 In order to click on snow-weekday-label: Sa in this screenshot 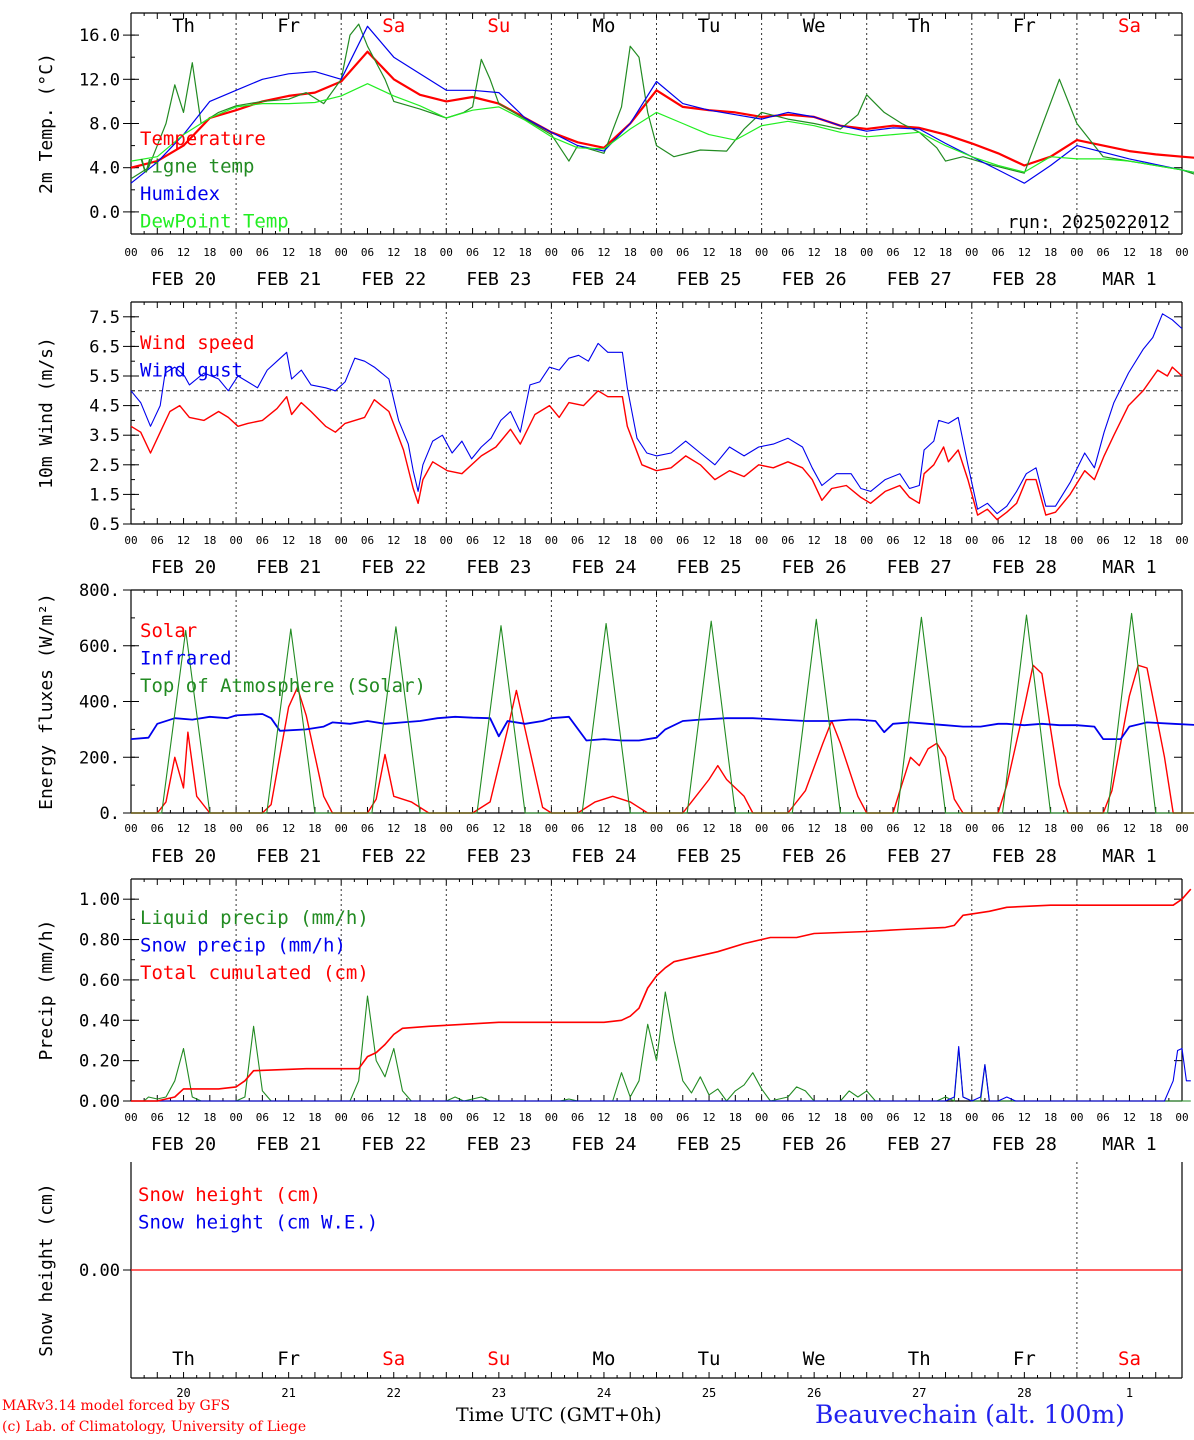, I will do `click(393, 1359)`.